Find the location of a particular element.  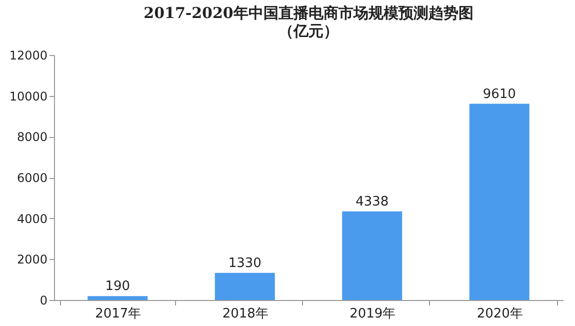

y-tick-label: 8000 is located at coordinates (32, 137).